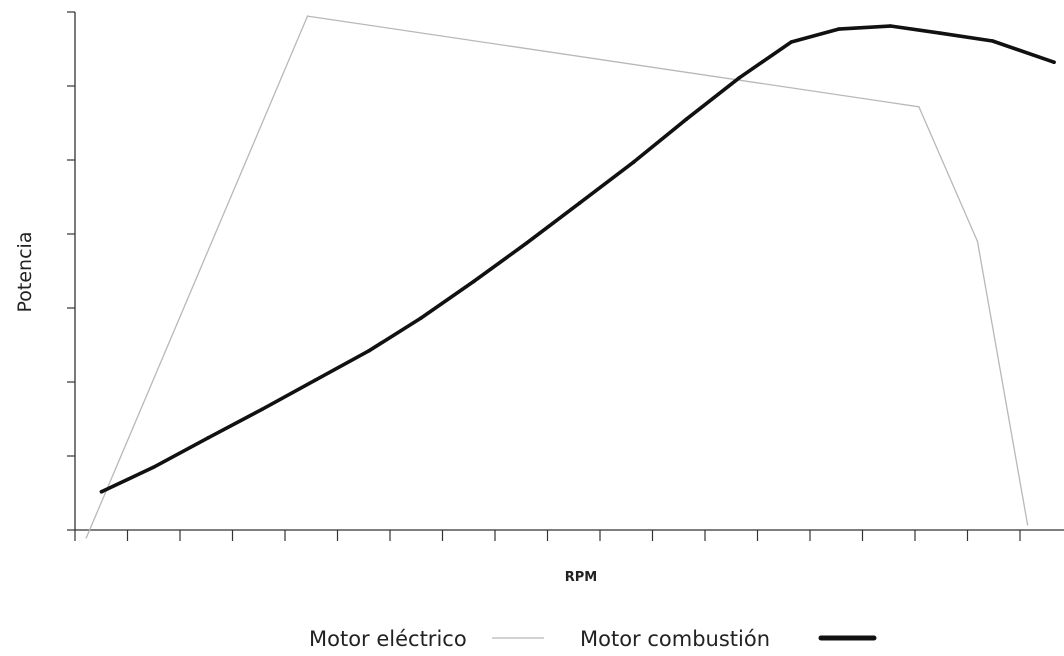  What do you see at coordinates (25, 272) in the screenshot?
I see `y-axis-label: Potencia` at bounding box center [25, 272].